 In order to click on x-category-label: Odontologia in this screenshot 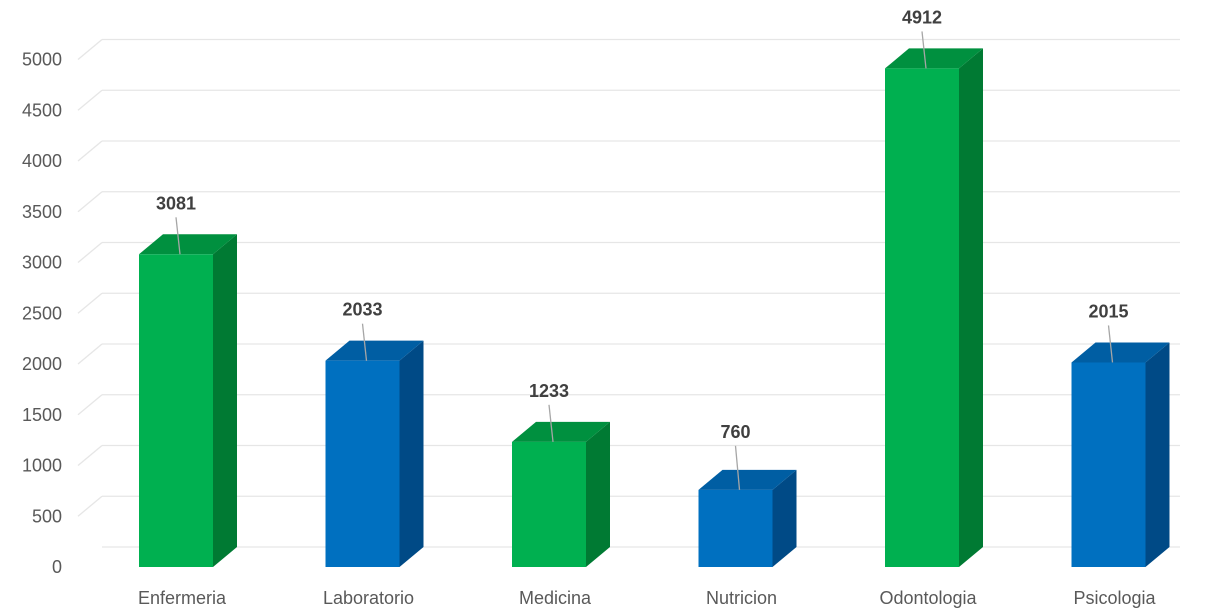, I will do `click(928, 598)`.